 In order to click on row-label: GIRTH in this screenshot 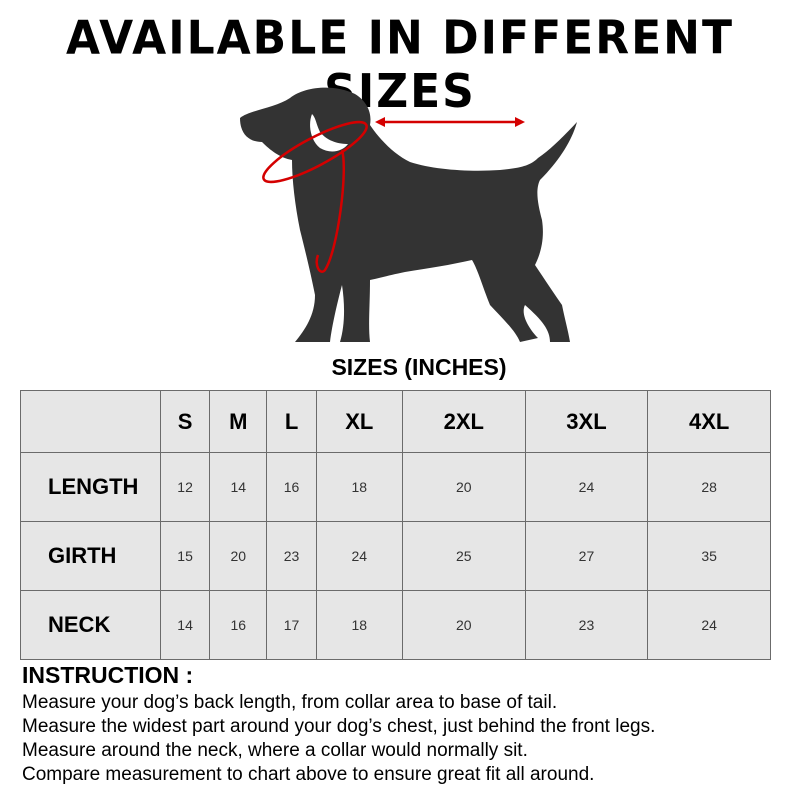, I will do `click(90, 556)`.